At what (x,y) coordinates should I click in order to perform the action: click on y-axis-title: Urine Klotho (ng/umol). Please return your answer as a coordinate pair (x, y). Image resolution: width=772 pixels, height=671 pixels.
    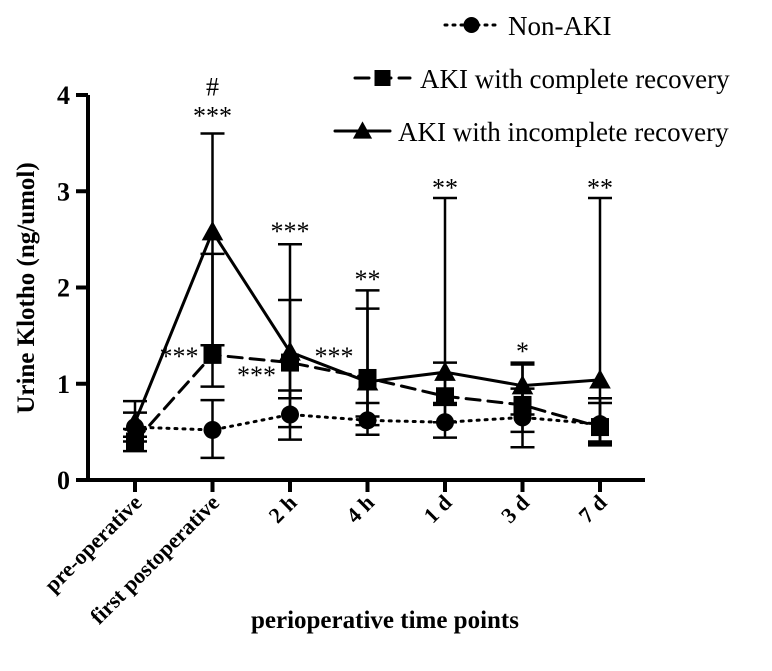
    Looking at the image, I should click on (26, 287).